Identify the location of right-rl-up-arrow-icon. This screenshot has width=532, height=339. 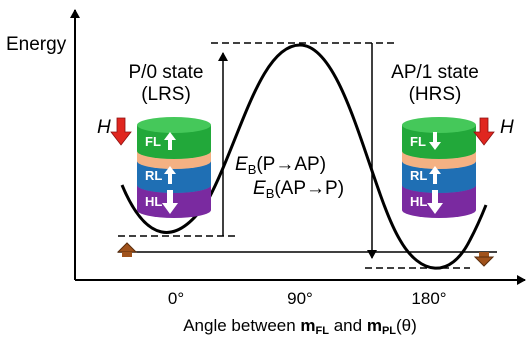
(435, 175).